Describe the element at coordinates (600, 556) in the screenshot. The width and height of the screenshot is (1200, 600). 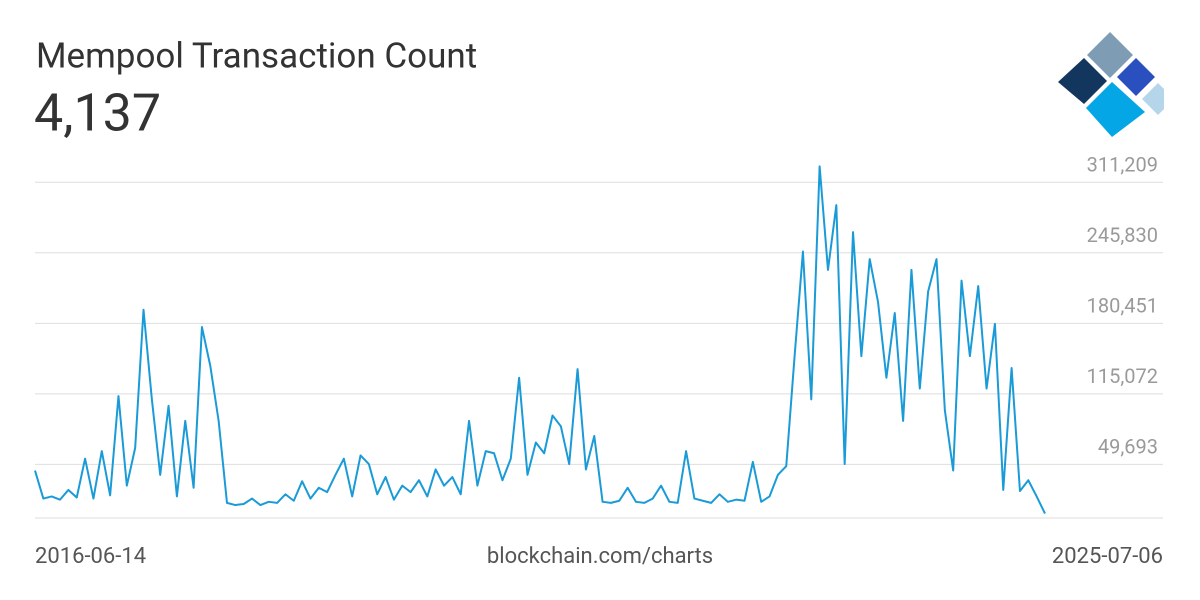
I see `source: blockchain.com/charts` at that location.